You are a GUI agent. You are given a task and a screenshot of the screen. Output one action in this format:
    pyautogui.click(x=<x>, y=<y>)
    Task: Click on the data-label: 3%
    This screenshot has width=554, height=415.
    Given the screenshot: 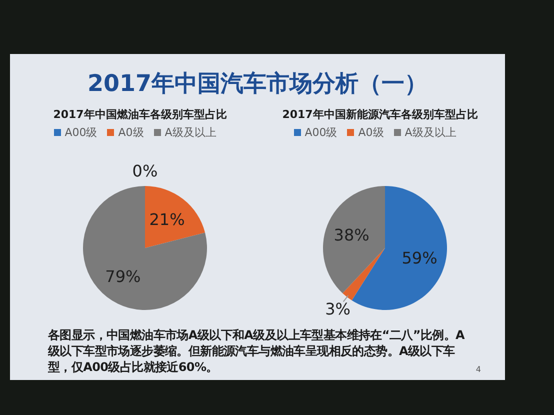 What is the action you would take?
    pyautogui.click(x=337, y=308)
    